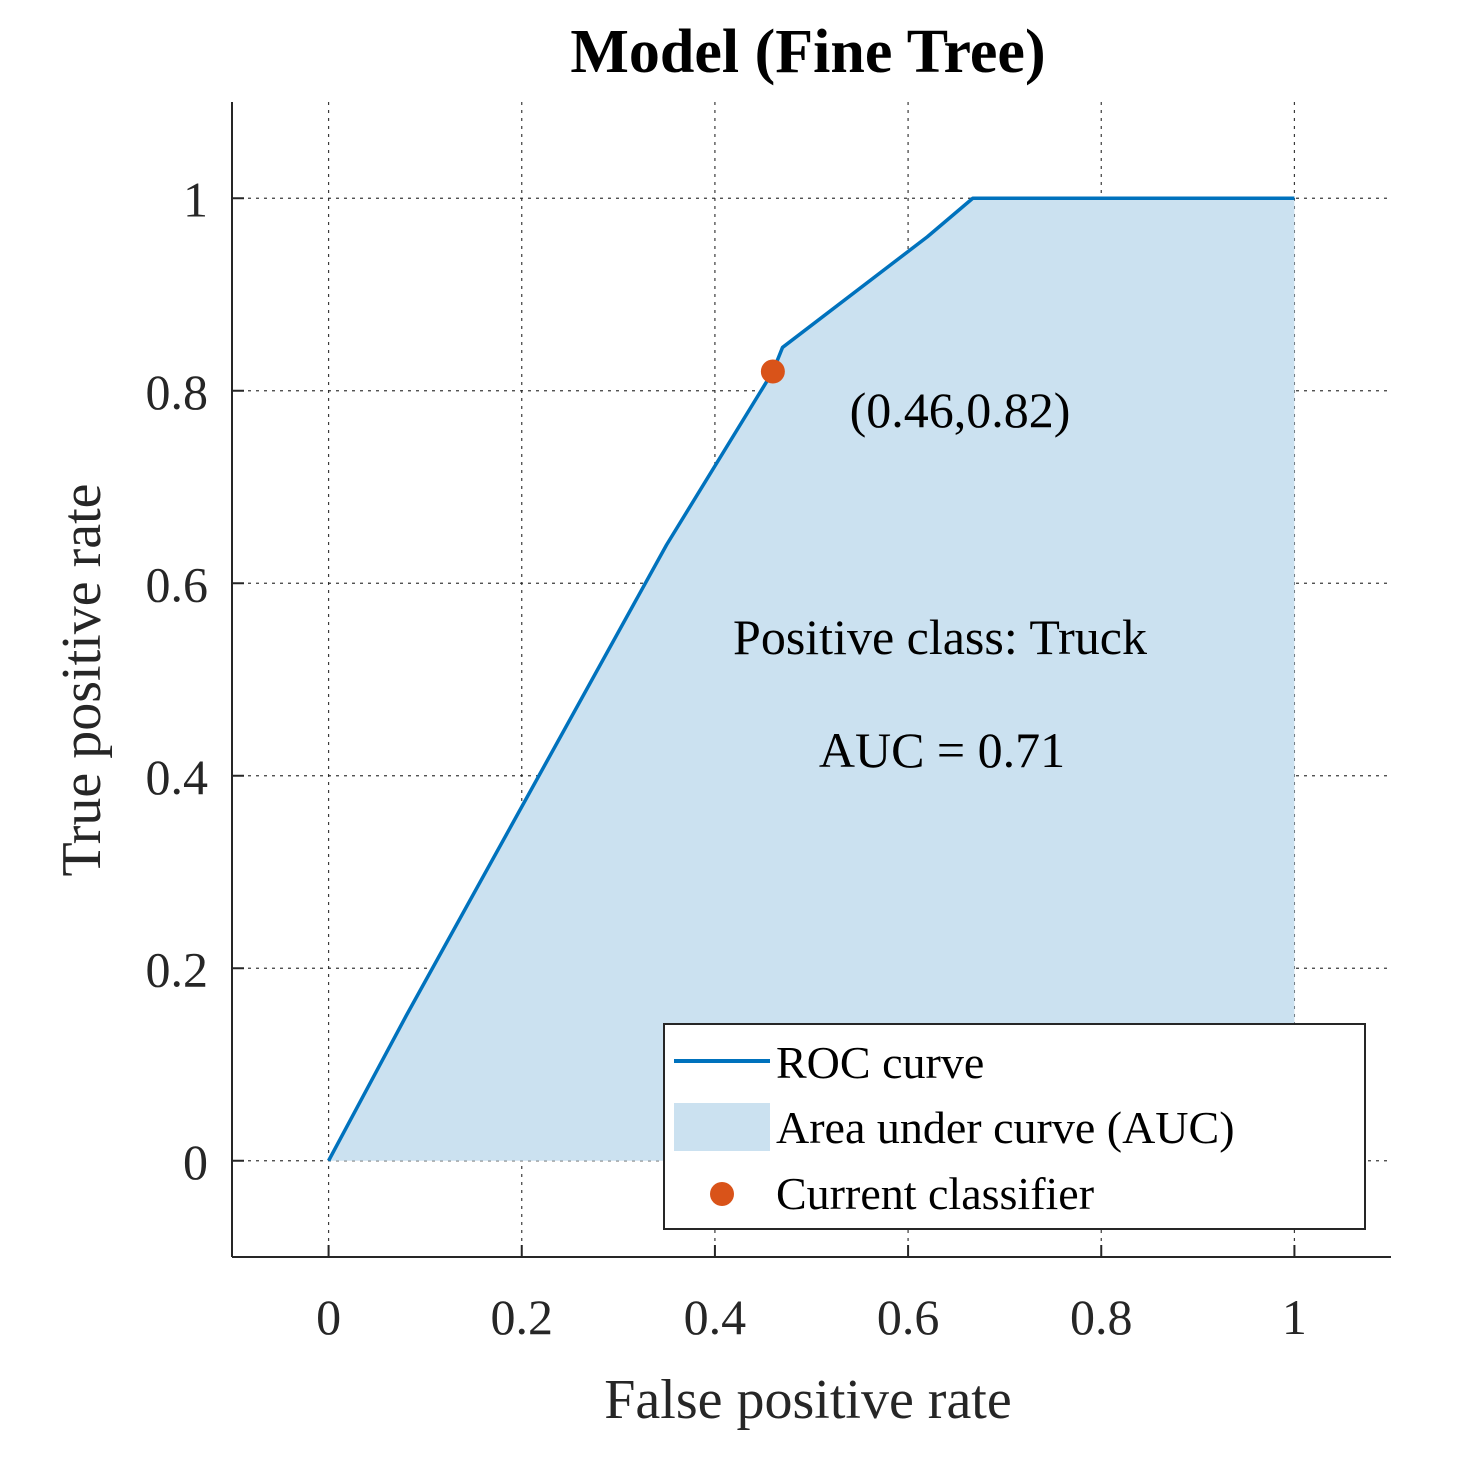 The image size is (1464, 1457). Describe the element at coordinates (177, 969) in the screenshot. I see `y-tick-label-1: 0.2` at that location.